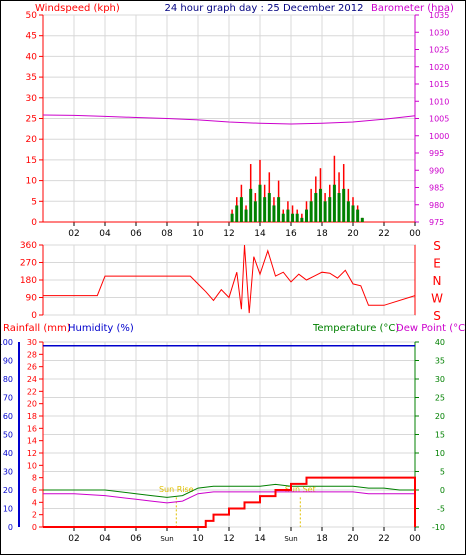  Describe the element at coordinates (229, 279) in the screenshot. I see `wind-direction-line` at that location.